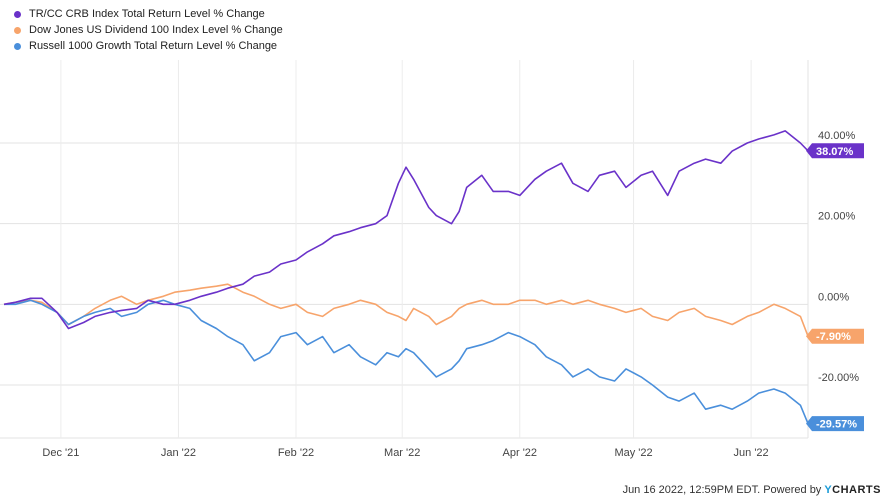 Image resolution: width=889 pixels, height=500 pixels. I want to click on end-value-labels: 38.07% -7.90% -29.57%, so click(835, 287).